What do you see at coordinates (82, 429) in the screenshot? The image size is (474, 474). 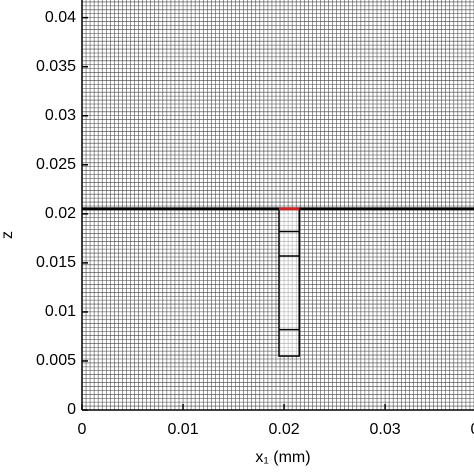 I see `x-tick-label: 0` at bounding box center [82, 429].